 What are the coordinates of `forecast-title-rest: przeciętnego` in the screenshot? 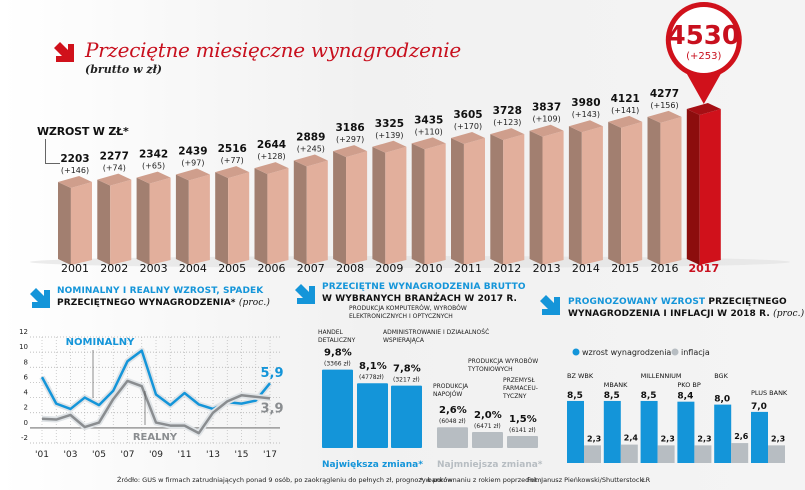 It's located at (747, 302).